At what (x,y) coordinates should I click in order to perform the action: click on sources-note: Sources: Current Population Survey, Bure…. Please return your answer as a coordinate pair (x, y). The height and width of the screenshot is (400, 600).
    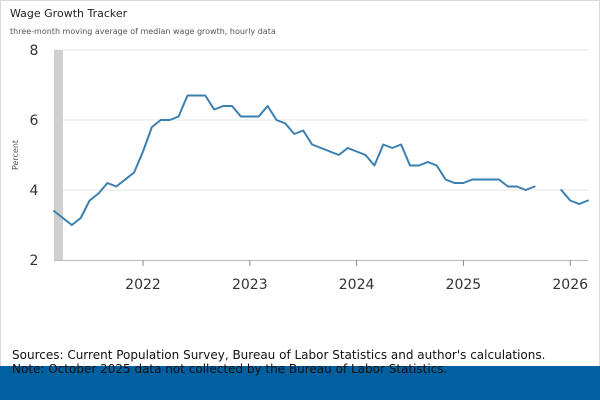
    Looking at the image, I should click on (279, 355).